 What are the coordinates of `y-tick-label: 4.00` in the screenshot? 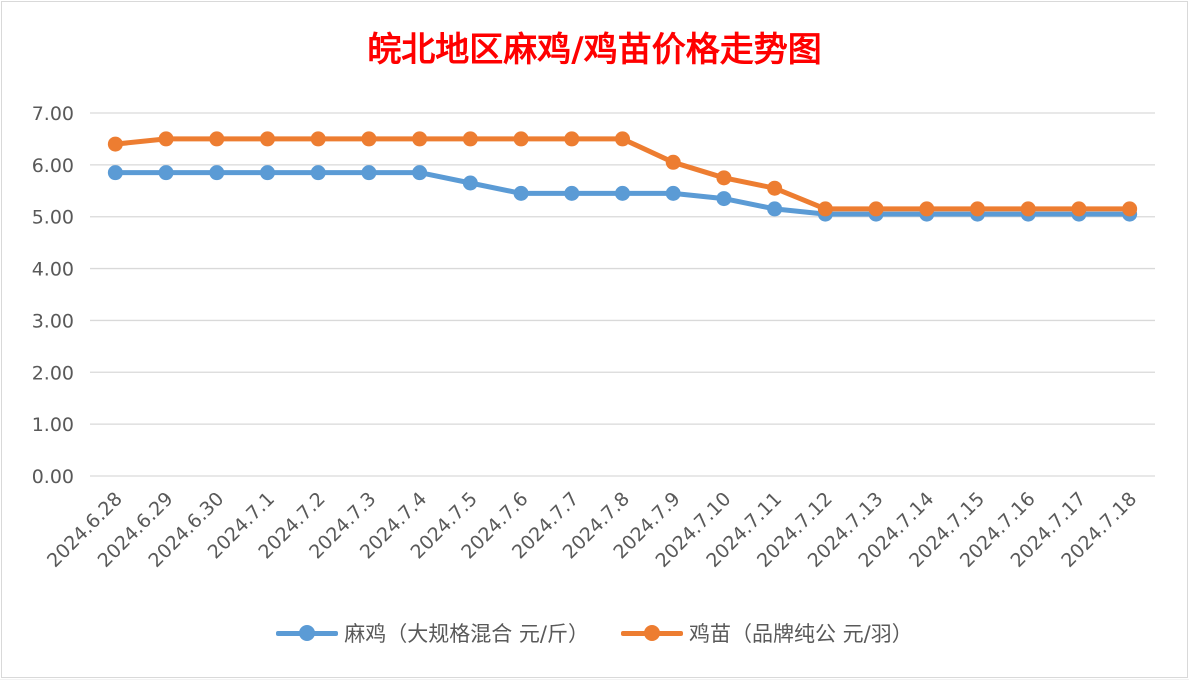 It's located at (53, 270).